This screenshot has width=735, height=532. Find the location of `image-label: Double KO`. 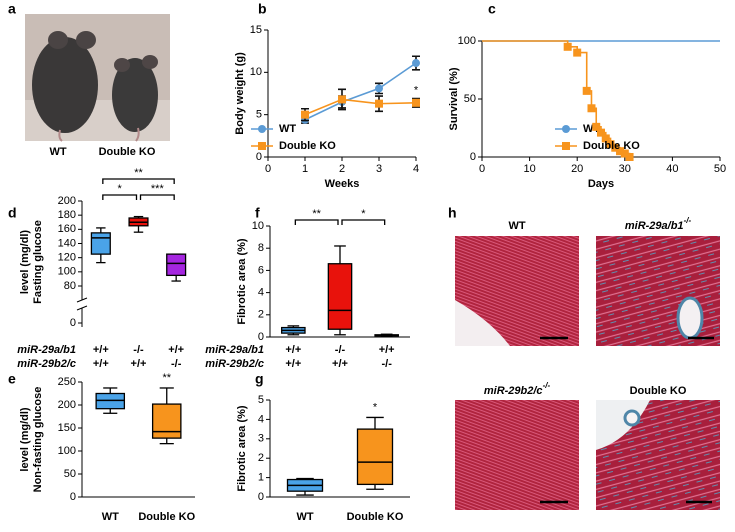

image-label: Double KO is located at coordinates (658, 391).